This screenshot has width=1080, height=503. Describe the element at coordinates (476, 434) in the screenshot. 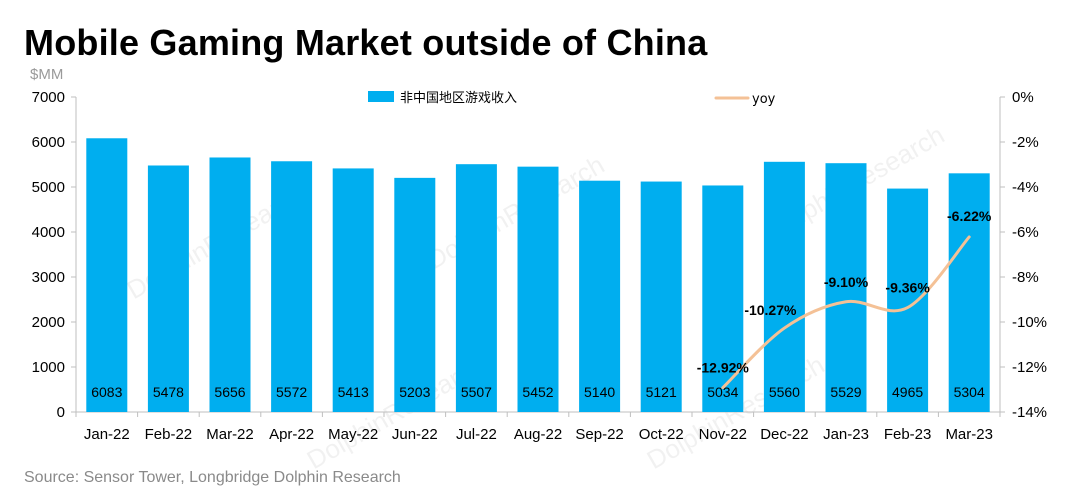

I see `x-tick-label: Jul-22` at that location.